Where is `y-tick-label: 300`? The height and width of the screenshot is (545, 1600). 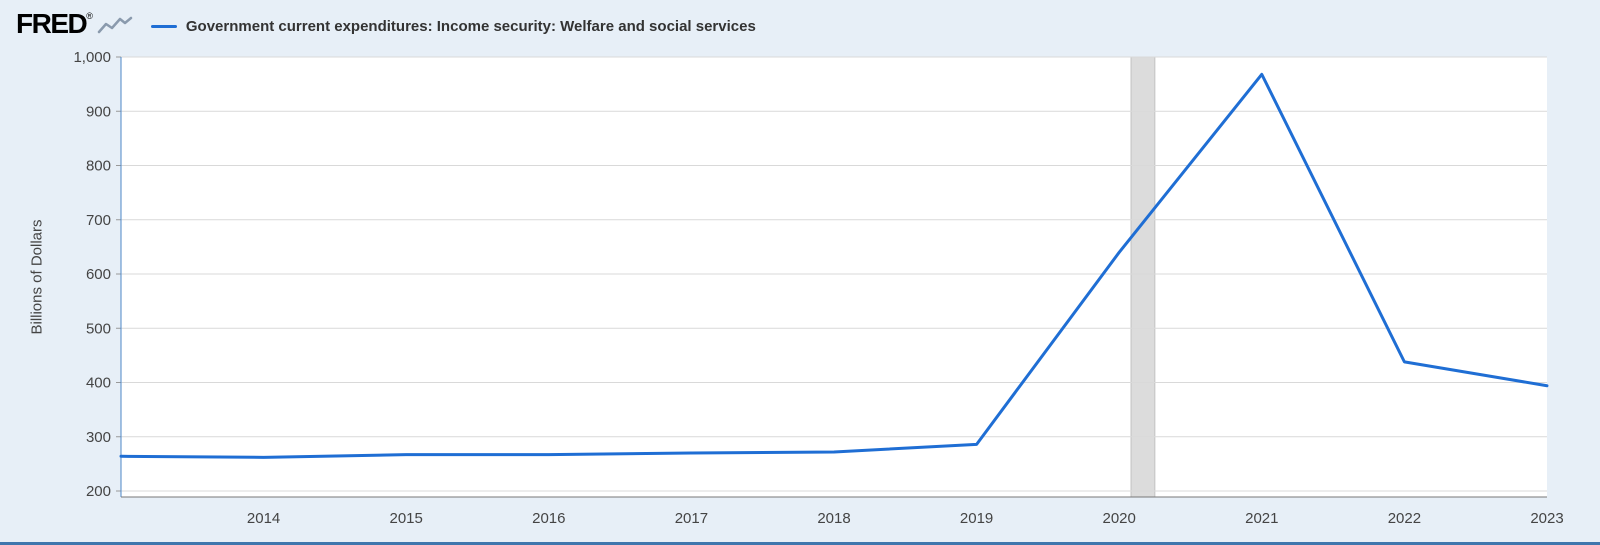 y-tick-label: 300 is located at coordinates (98, 437).